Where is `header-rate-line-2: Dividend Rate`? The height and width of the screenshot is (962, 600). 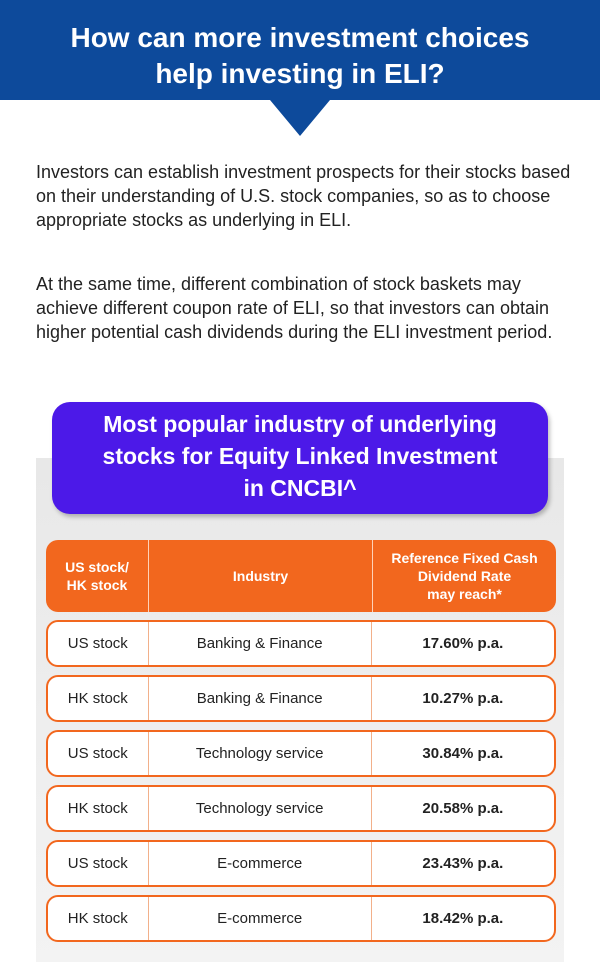 header-rate-line-2: Dividend Rate is located at coordinates (464, 576).